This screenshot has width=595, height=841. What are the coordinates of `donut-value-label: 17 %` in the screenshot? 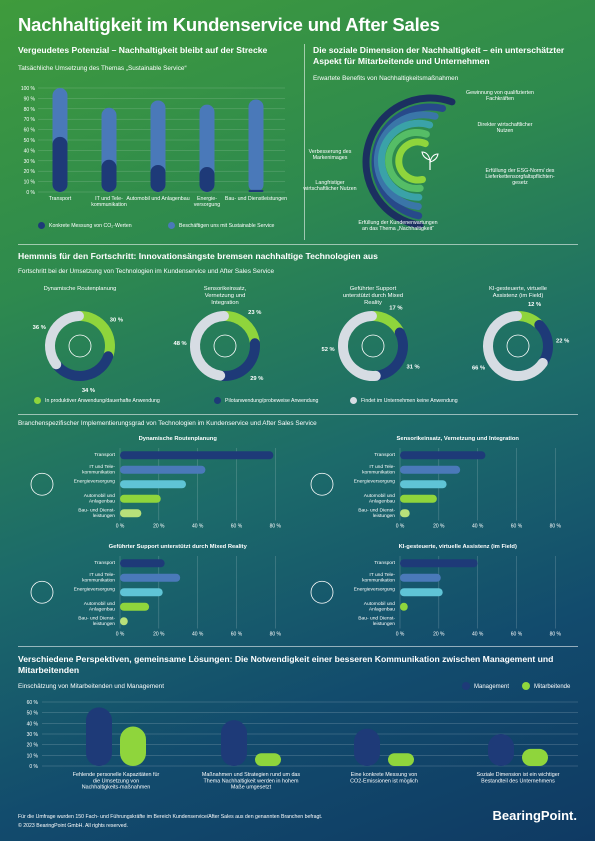 It's located at (395, 308).